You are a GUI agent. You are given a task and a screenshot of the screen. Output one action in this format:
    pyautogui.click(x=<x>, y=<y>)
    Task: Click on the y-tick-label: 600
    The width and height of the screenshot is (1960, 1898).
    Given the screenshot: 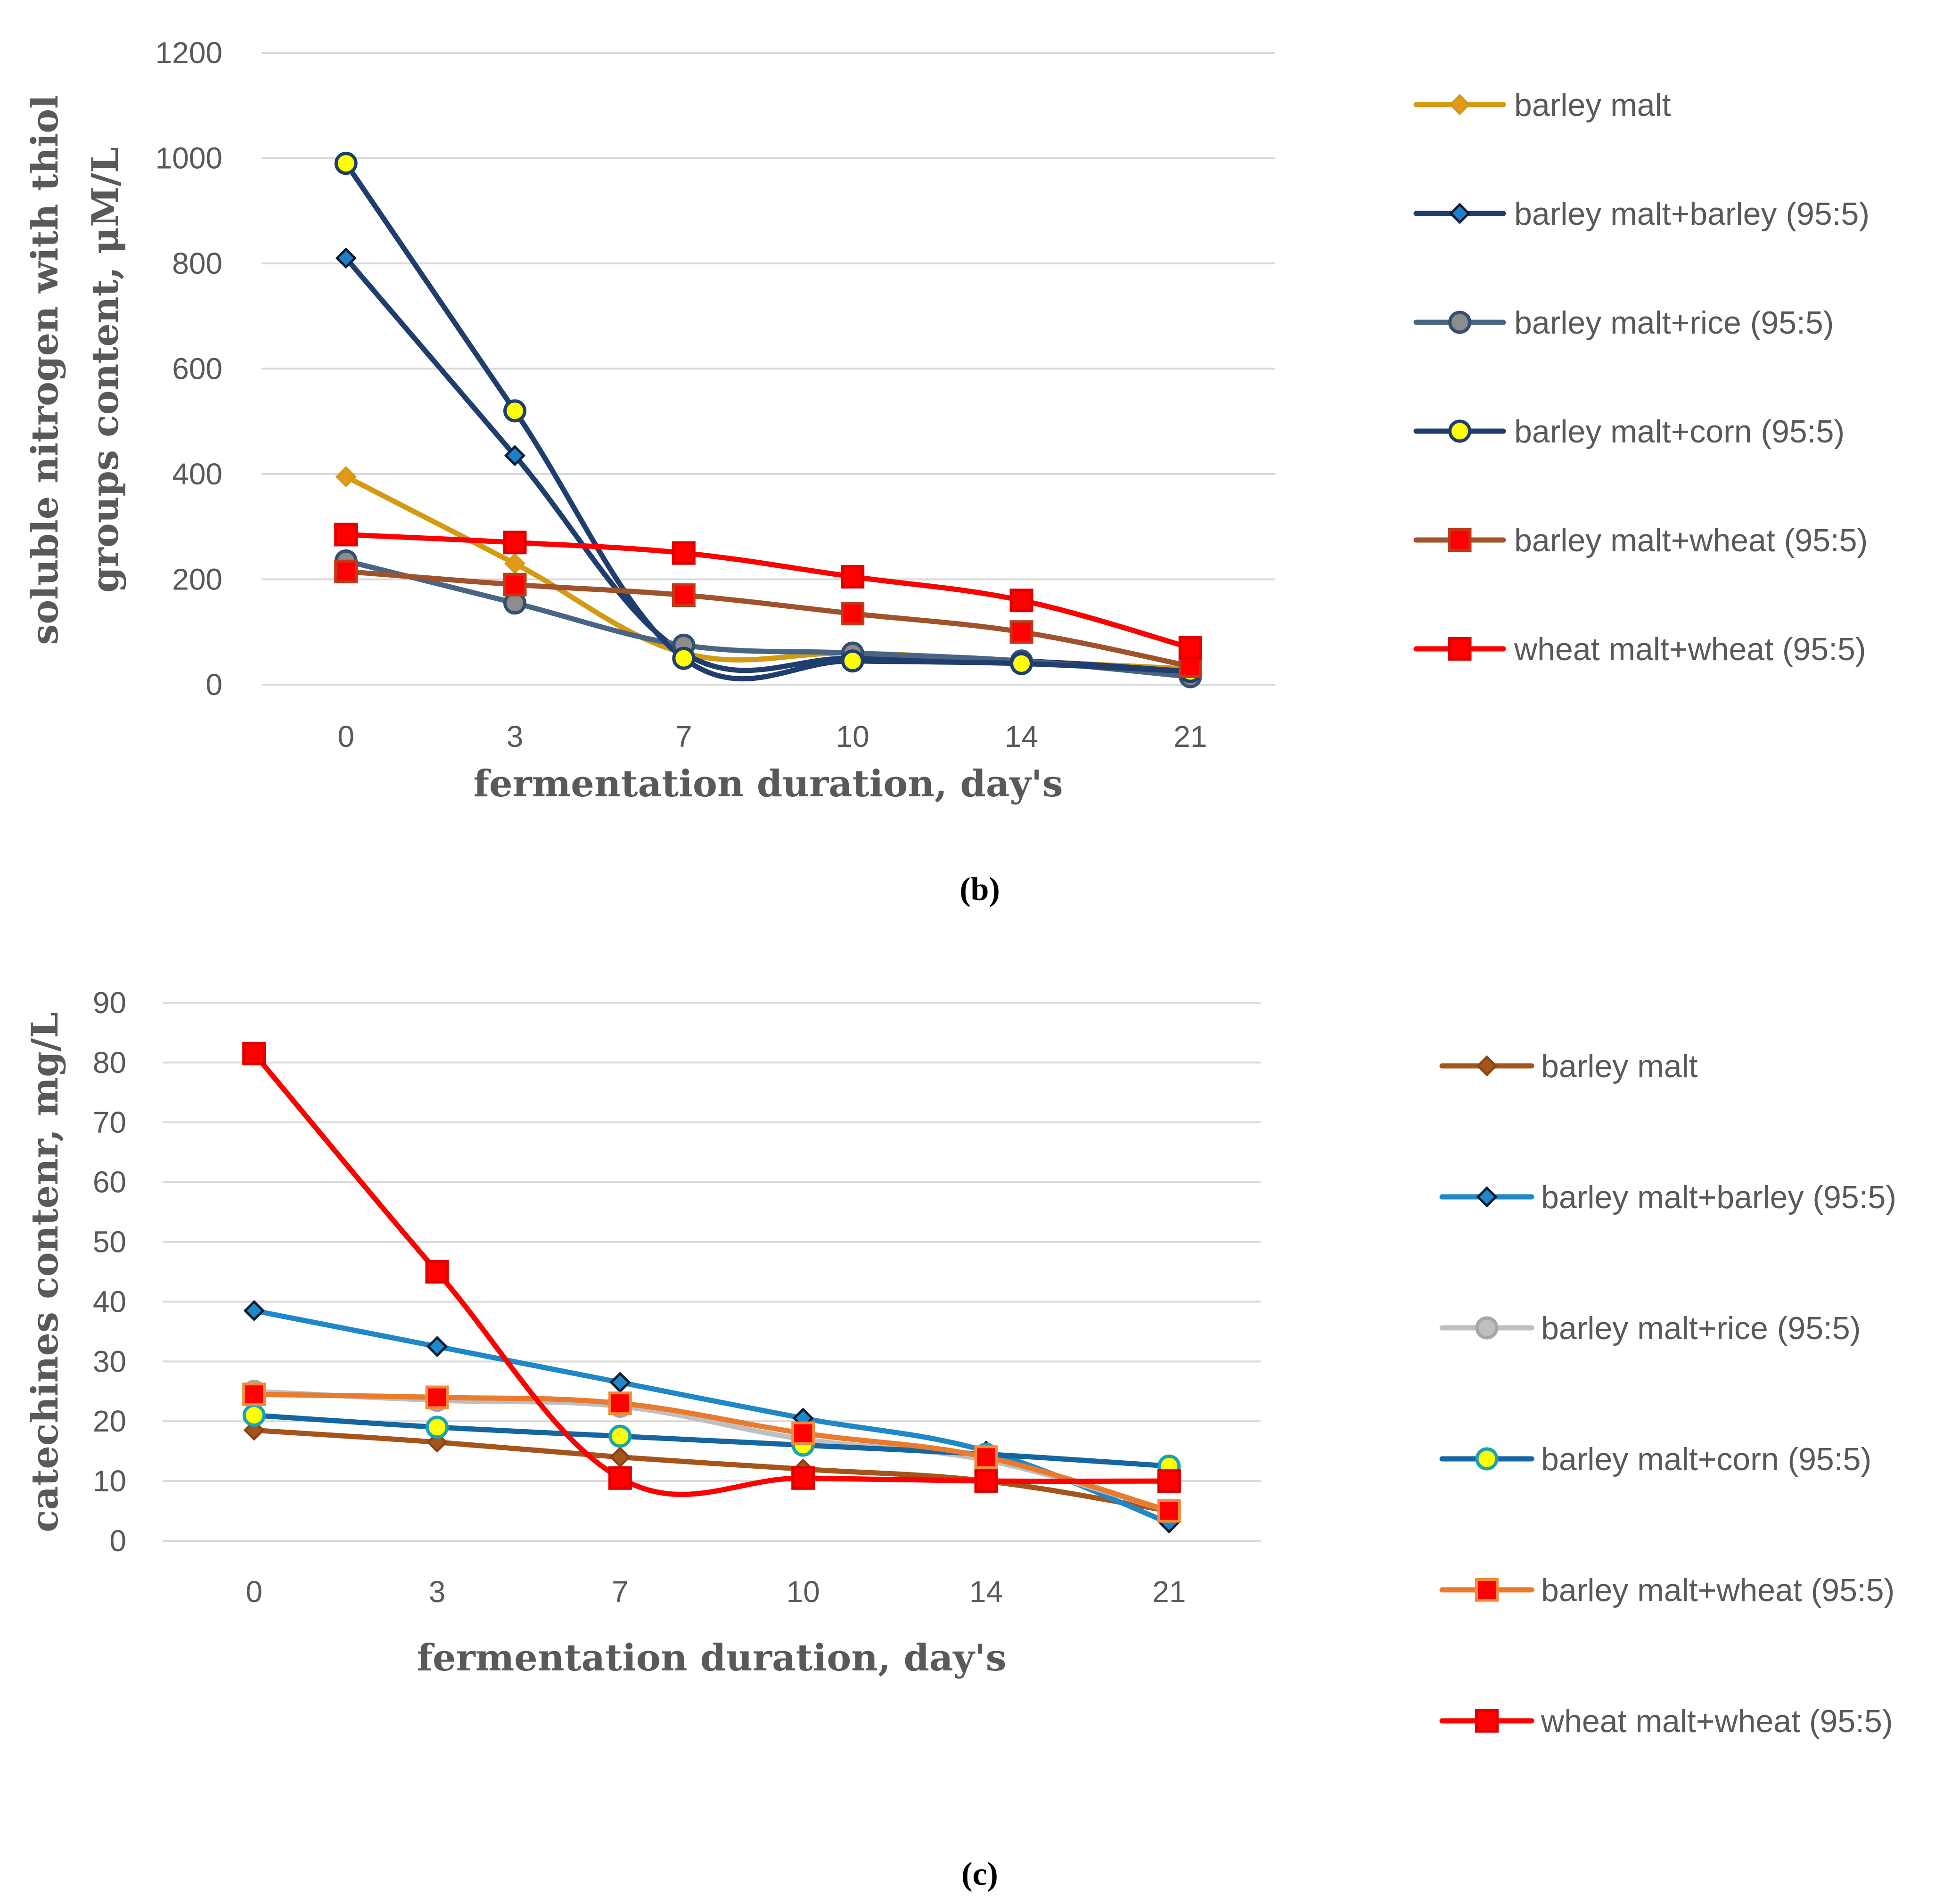 What is the action you would take?
    pyautogui.click(x=197, y=369)
    